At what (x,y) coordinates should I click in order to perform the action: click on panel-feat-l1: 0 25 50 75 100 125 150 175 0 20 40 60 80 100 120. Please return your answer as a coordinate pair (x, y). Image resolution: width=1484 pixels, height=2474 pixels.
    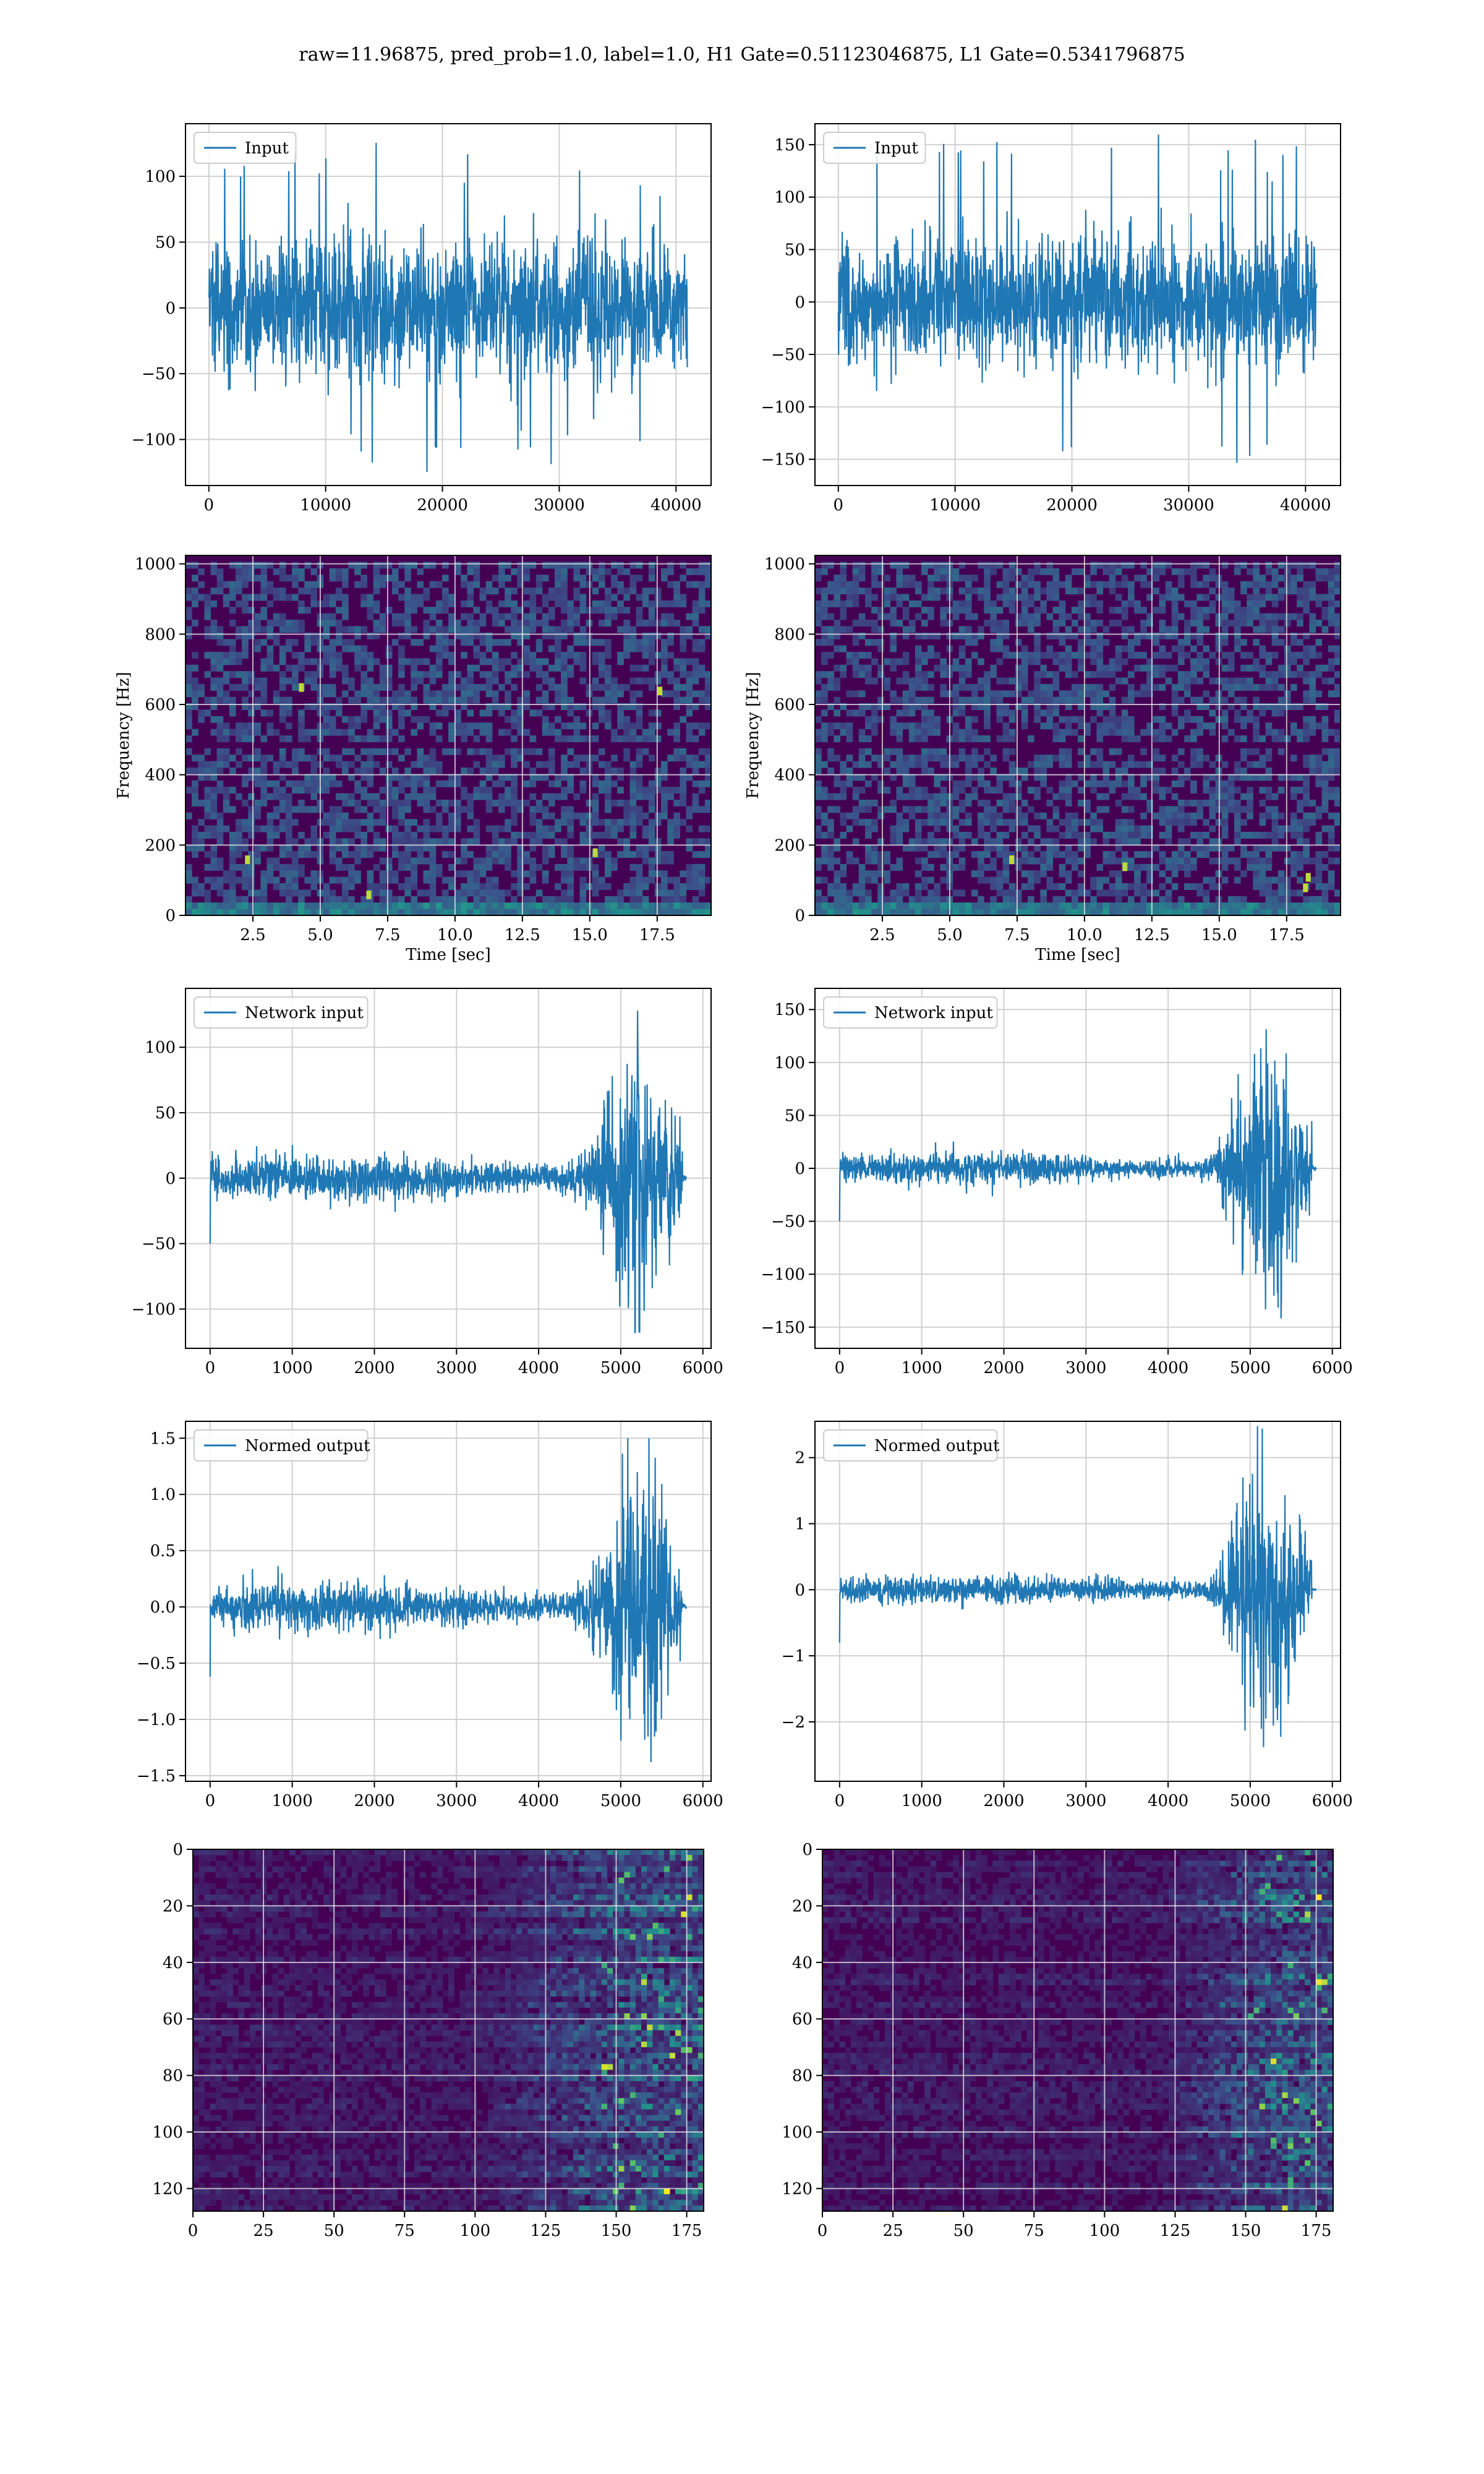
    Looking at the image, I should click on (1058, 2040).